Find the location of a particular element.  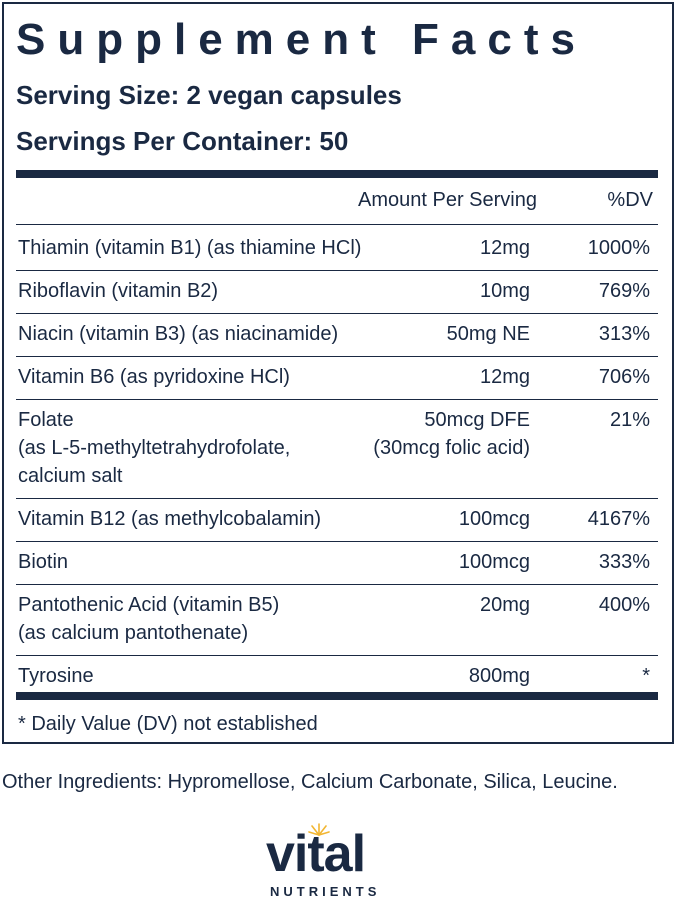

nutrient-name-line: (as L-5-methyltetrahydrofolate, is located at coordinates (154, 448).